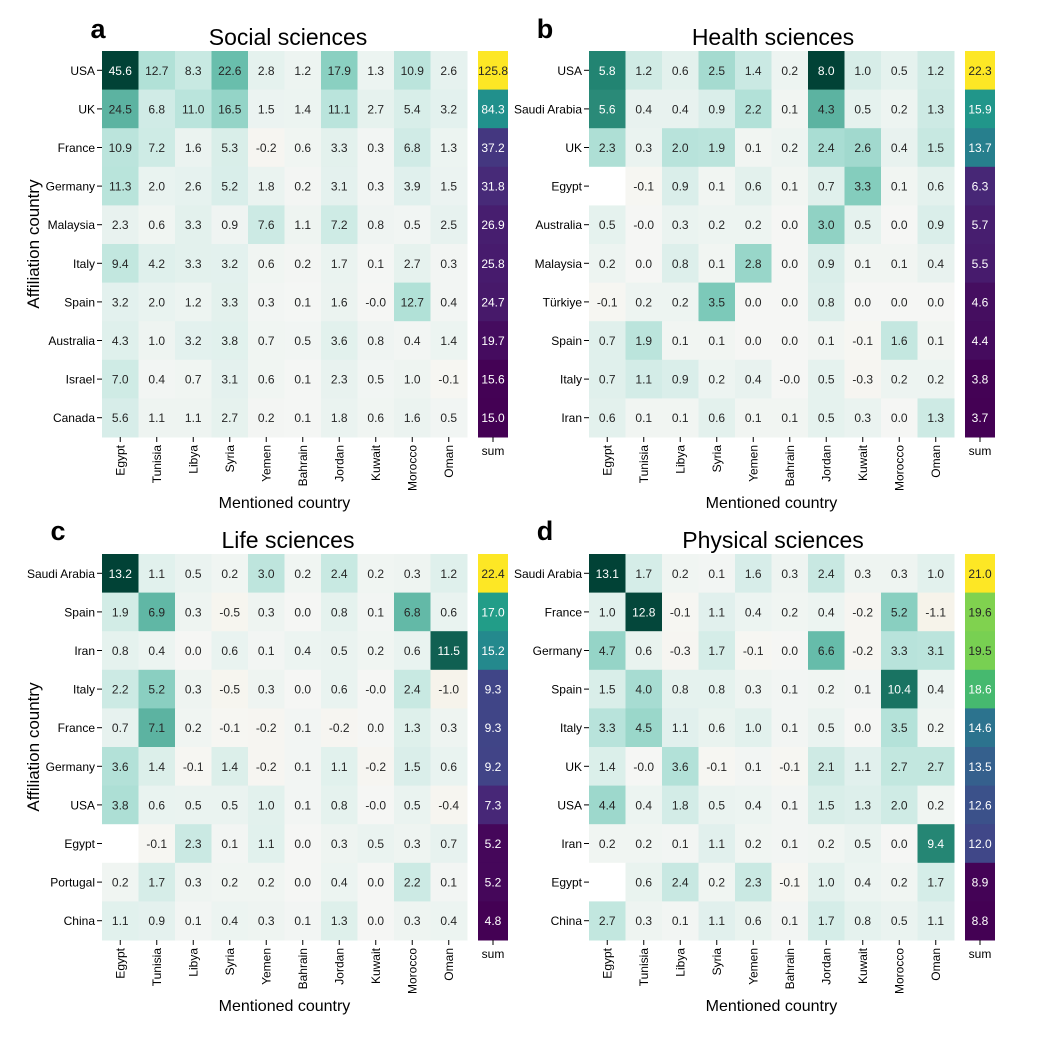 The image size is (1046, 1046). I want to click on panel-title: Physical sciences, so click(773, 540).